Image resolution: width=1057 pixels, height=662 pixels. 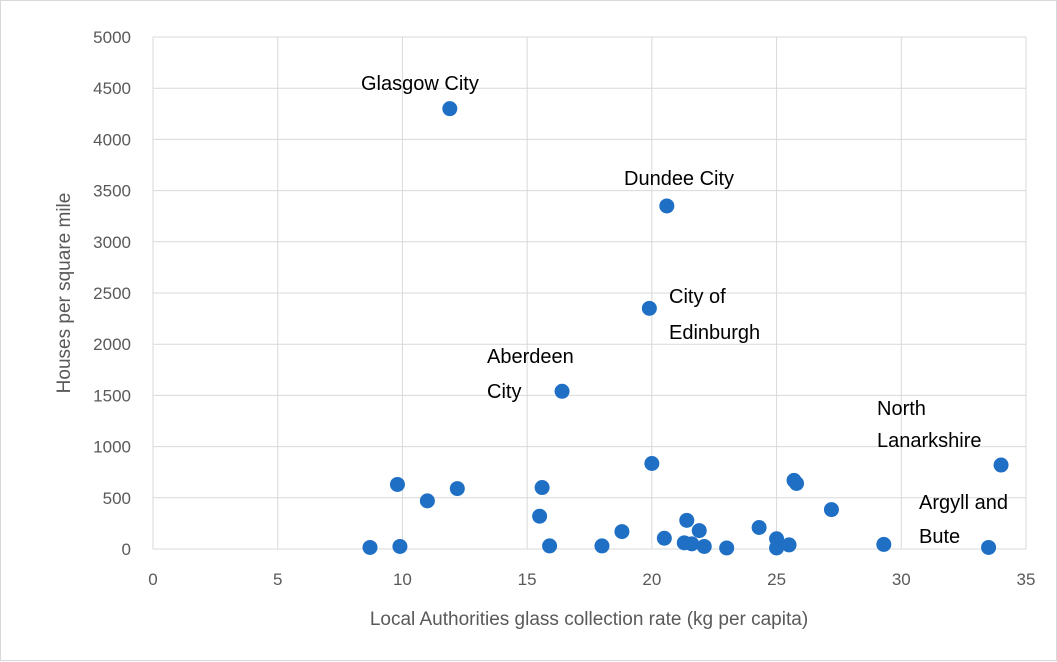 What do you see at coordinates (152, 579) in the screenshot?
I see `x-tick-label: 0` at bounding box center [152, 579].